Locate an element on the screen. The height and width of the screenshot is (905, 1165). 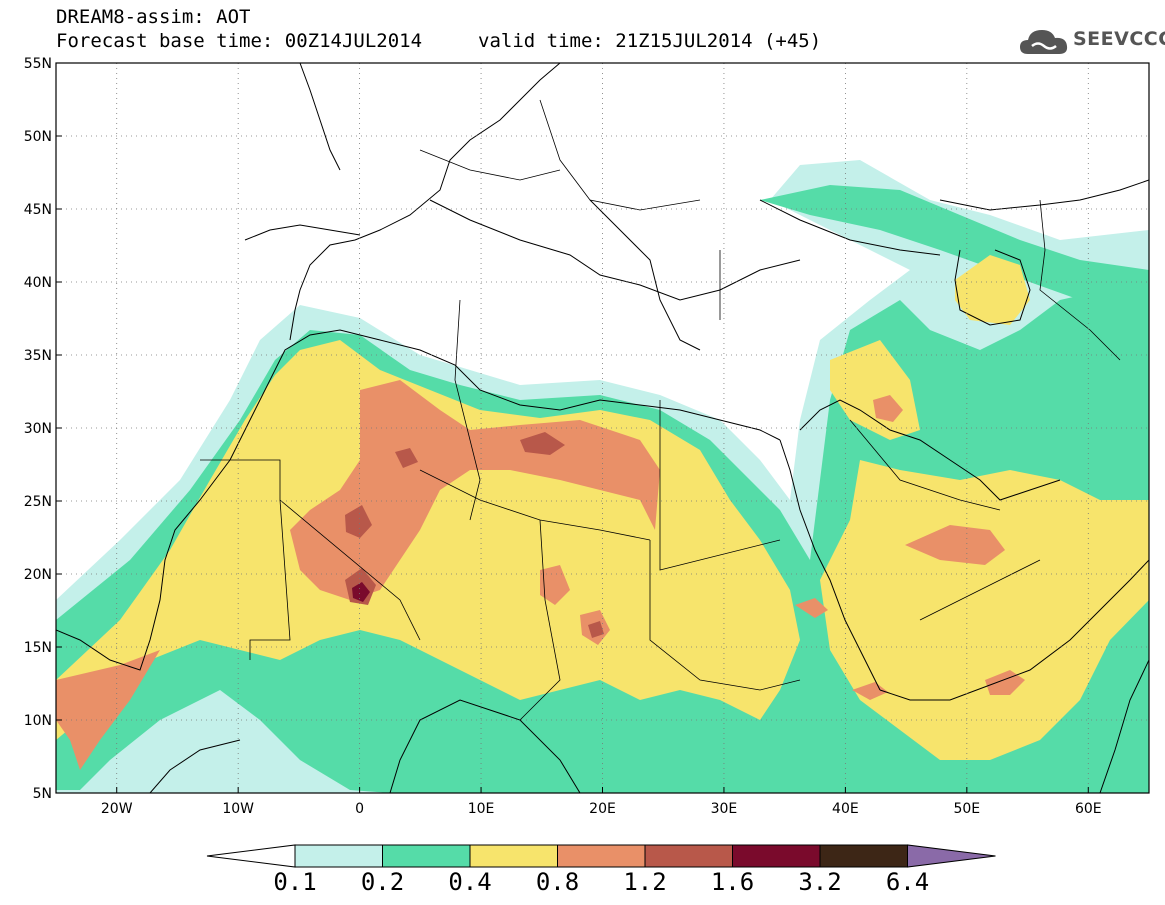
colorbar-under-triangle is located at coordinates (251, 856).